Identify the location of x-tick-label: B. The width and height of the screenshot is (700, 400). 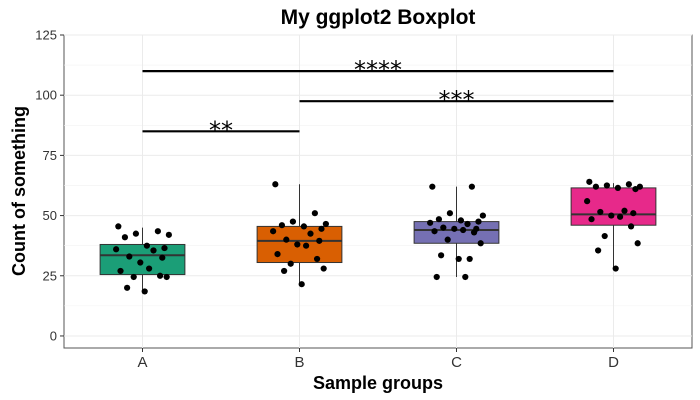
(299, 362).